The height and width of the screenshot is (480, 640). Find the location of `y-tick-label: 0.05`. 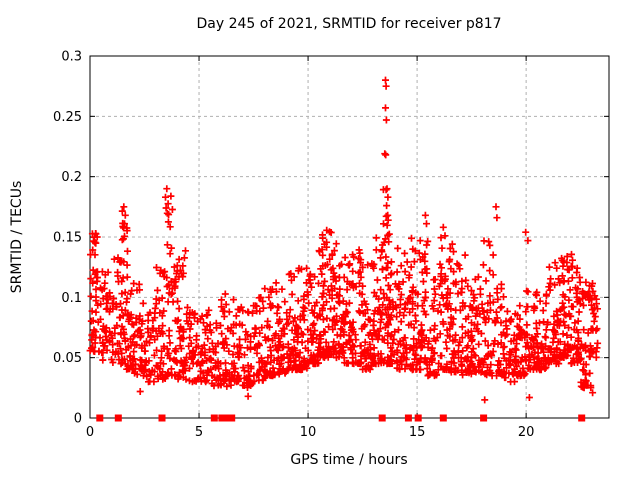

y-tick-label: 0.05 is located at coordinates (67, 358).